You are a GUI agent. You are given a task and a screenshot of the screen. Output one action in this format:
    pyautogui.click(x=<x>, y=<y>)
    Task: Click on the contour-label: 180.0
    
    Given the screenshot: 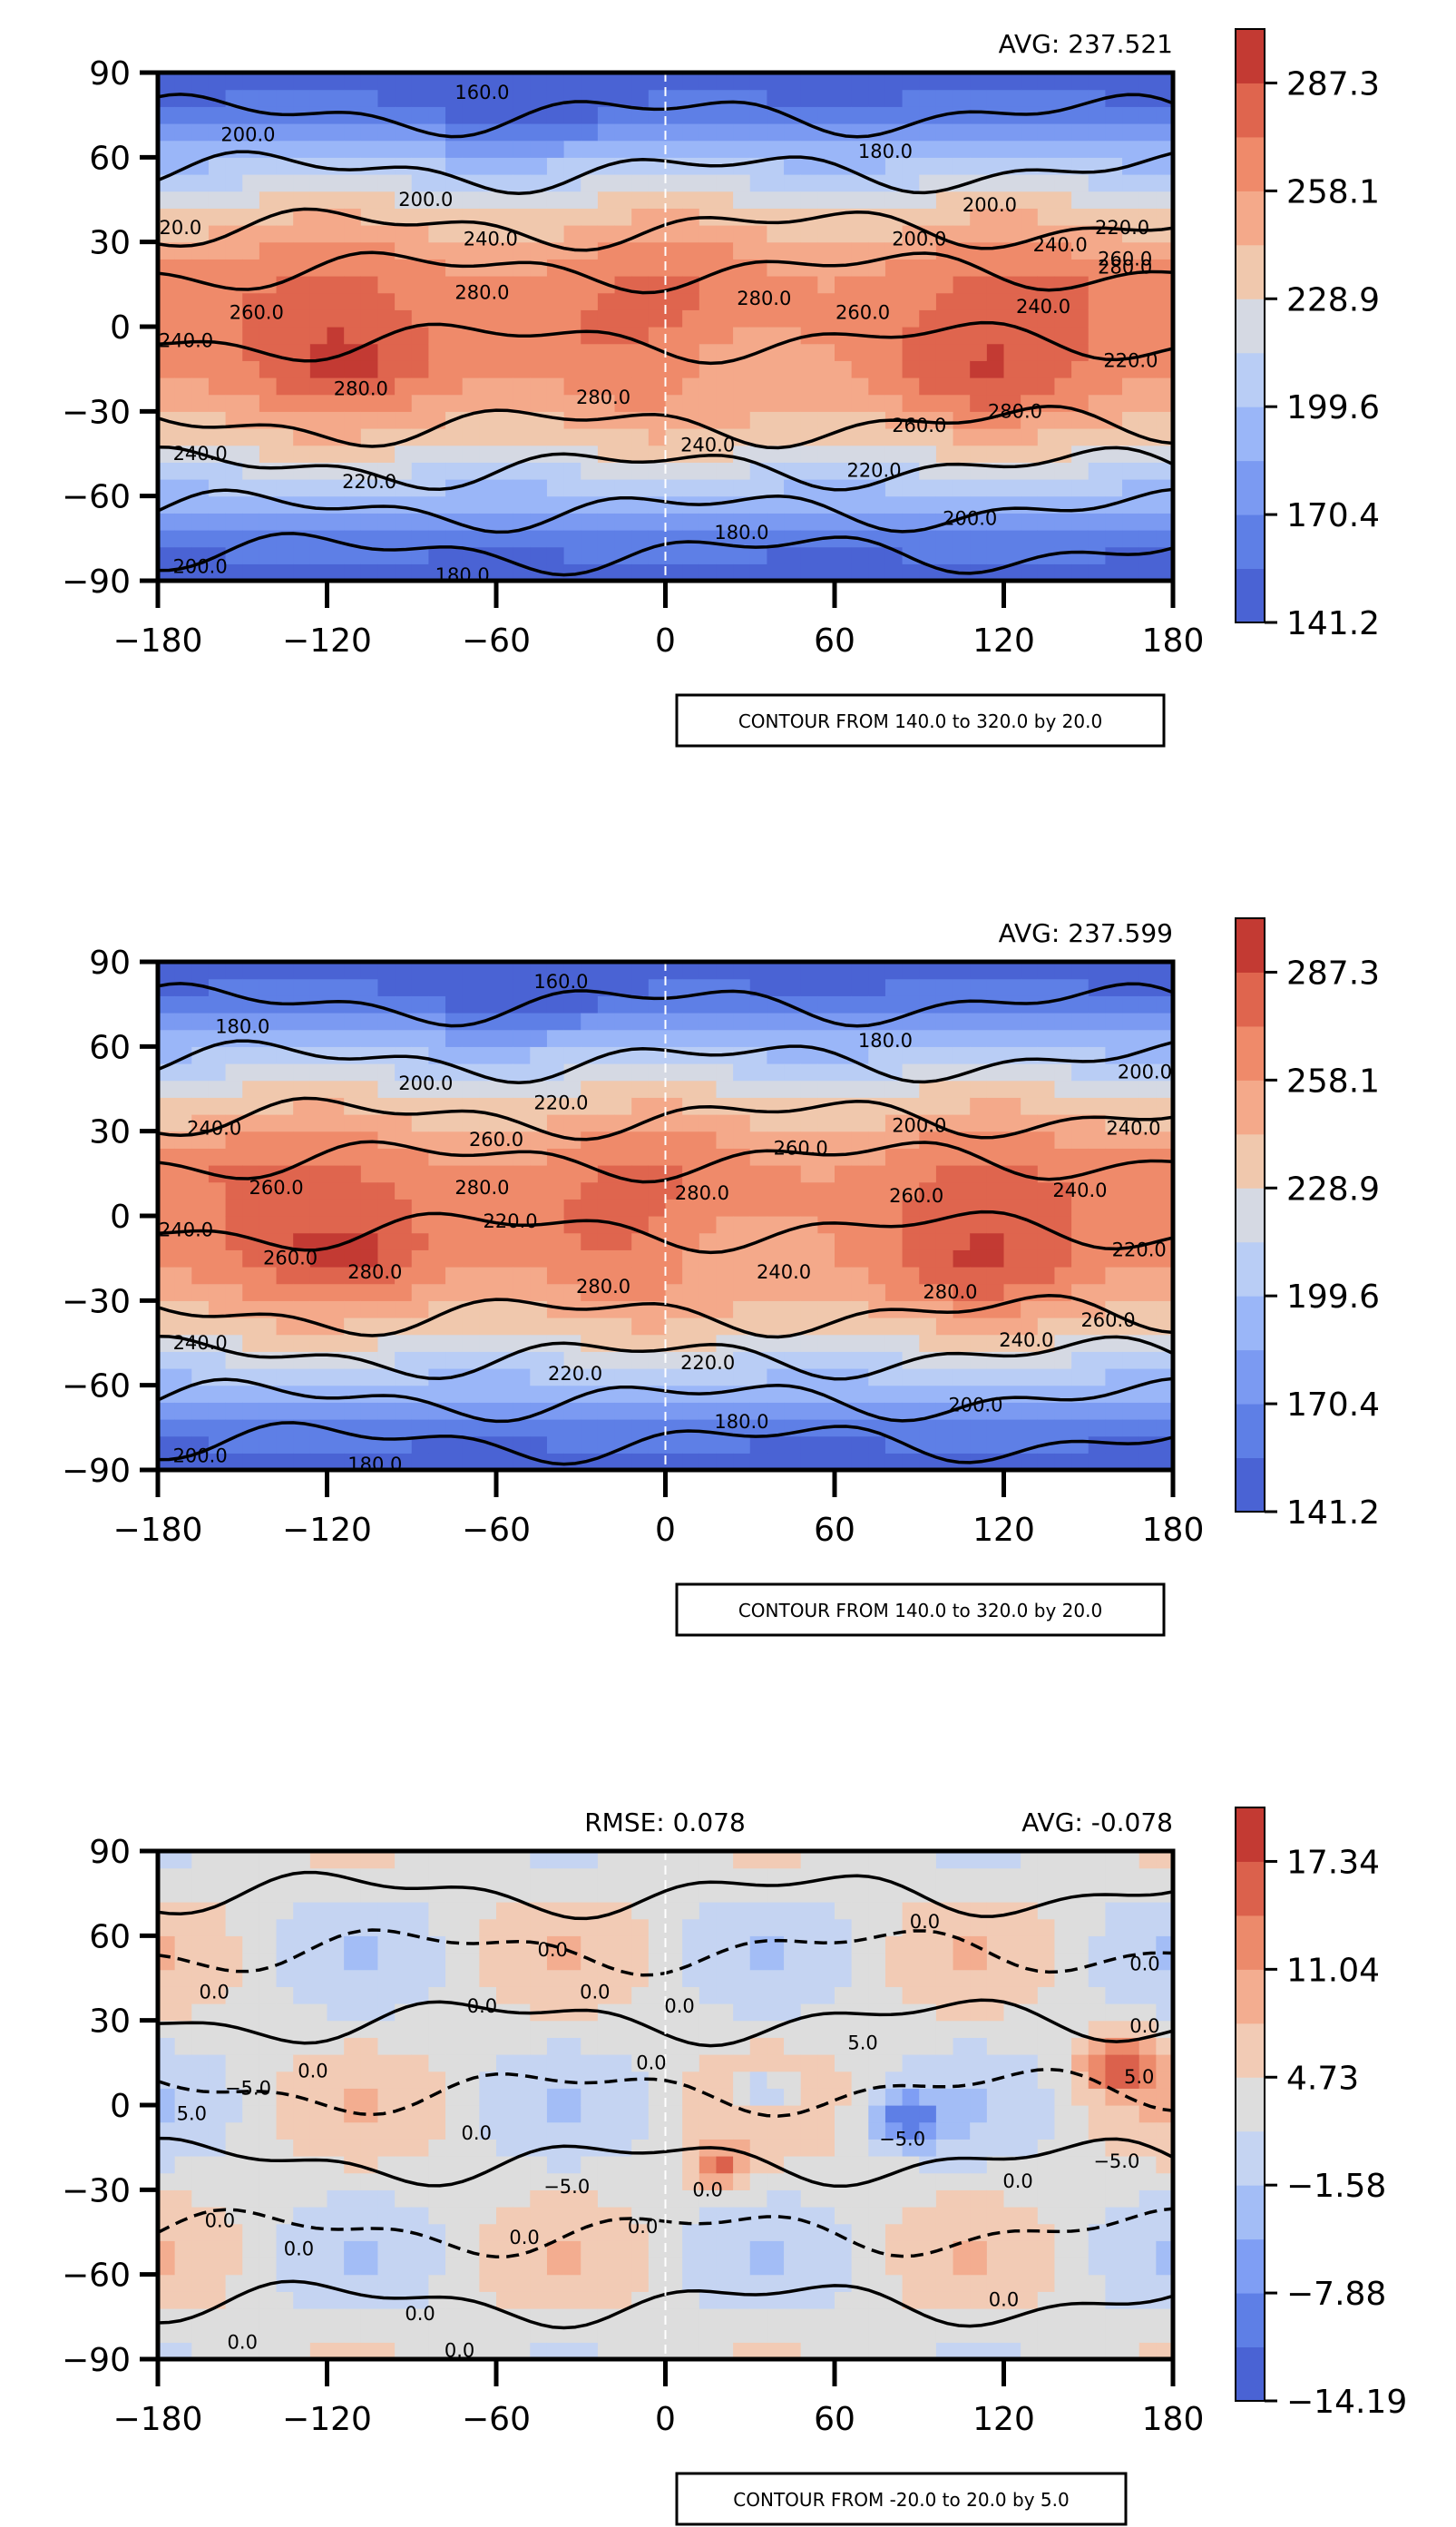 What is the action you would take?
    pyautogui.click(x=886, y=151)
    